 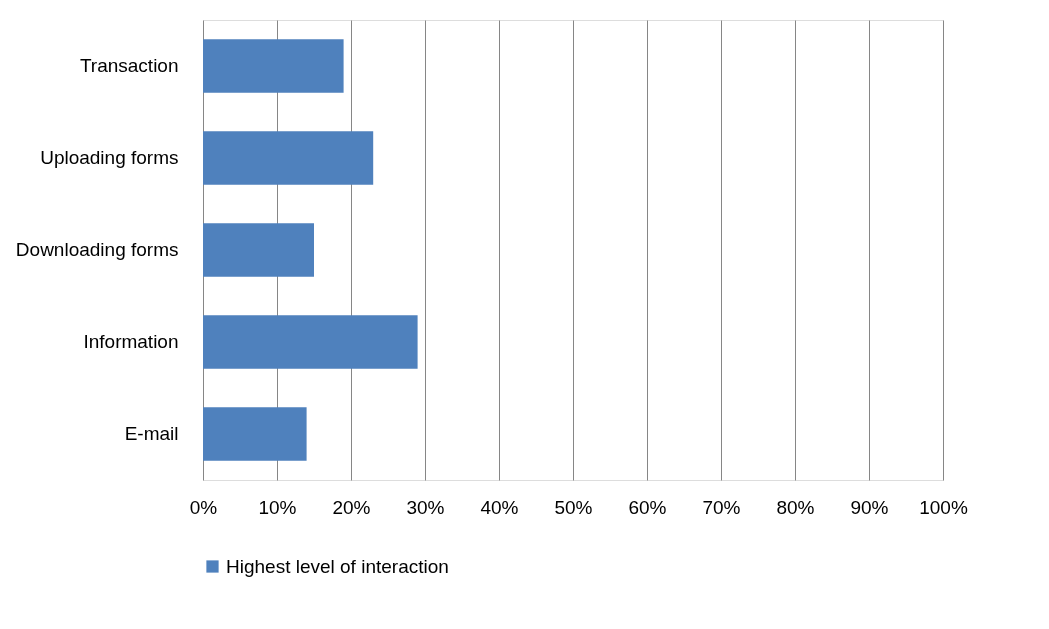 What do you see at coordinates (573, 507) in the screenshot?
I see `x-tick-label: 50%` at bounding box center [573, 507].